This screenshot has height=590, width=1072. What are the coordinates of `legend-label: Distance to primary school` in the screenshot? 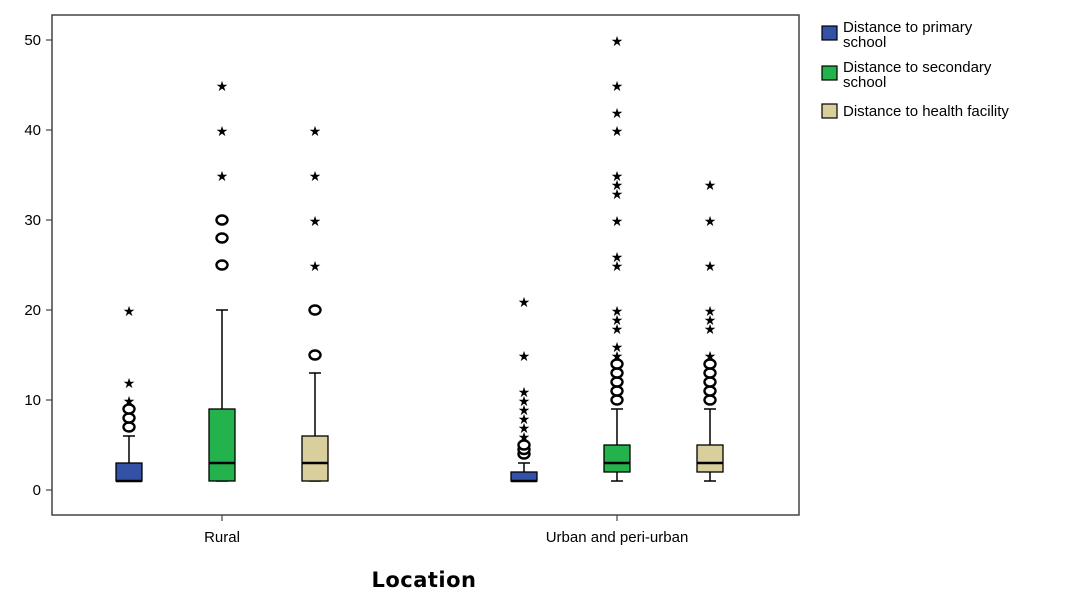 It's located at (908, 35).